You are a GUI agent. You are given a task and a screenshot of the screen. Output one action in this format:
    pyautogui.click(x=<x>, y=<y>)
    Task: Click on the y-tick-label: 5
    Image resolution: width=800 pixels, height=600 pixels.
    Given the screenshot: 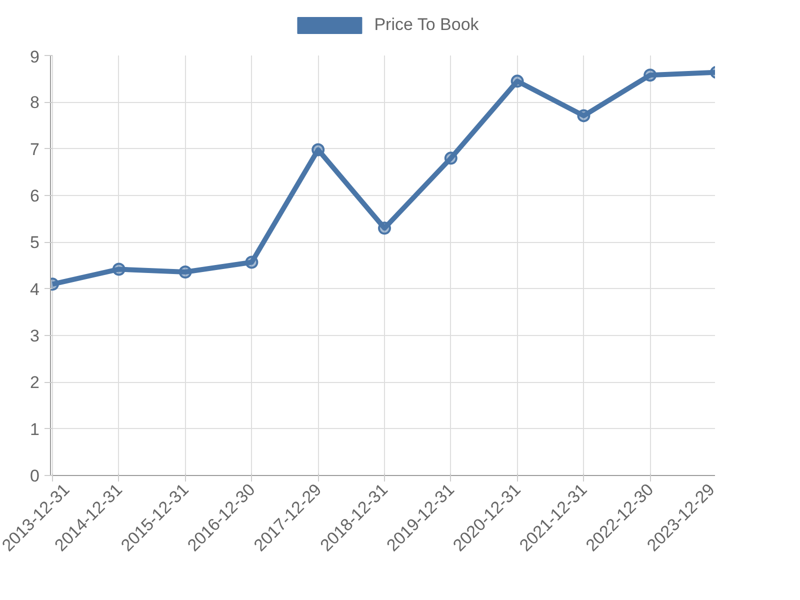 What is the action you would take?
    pyautogui.click(x=35, y=242)
    